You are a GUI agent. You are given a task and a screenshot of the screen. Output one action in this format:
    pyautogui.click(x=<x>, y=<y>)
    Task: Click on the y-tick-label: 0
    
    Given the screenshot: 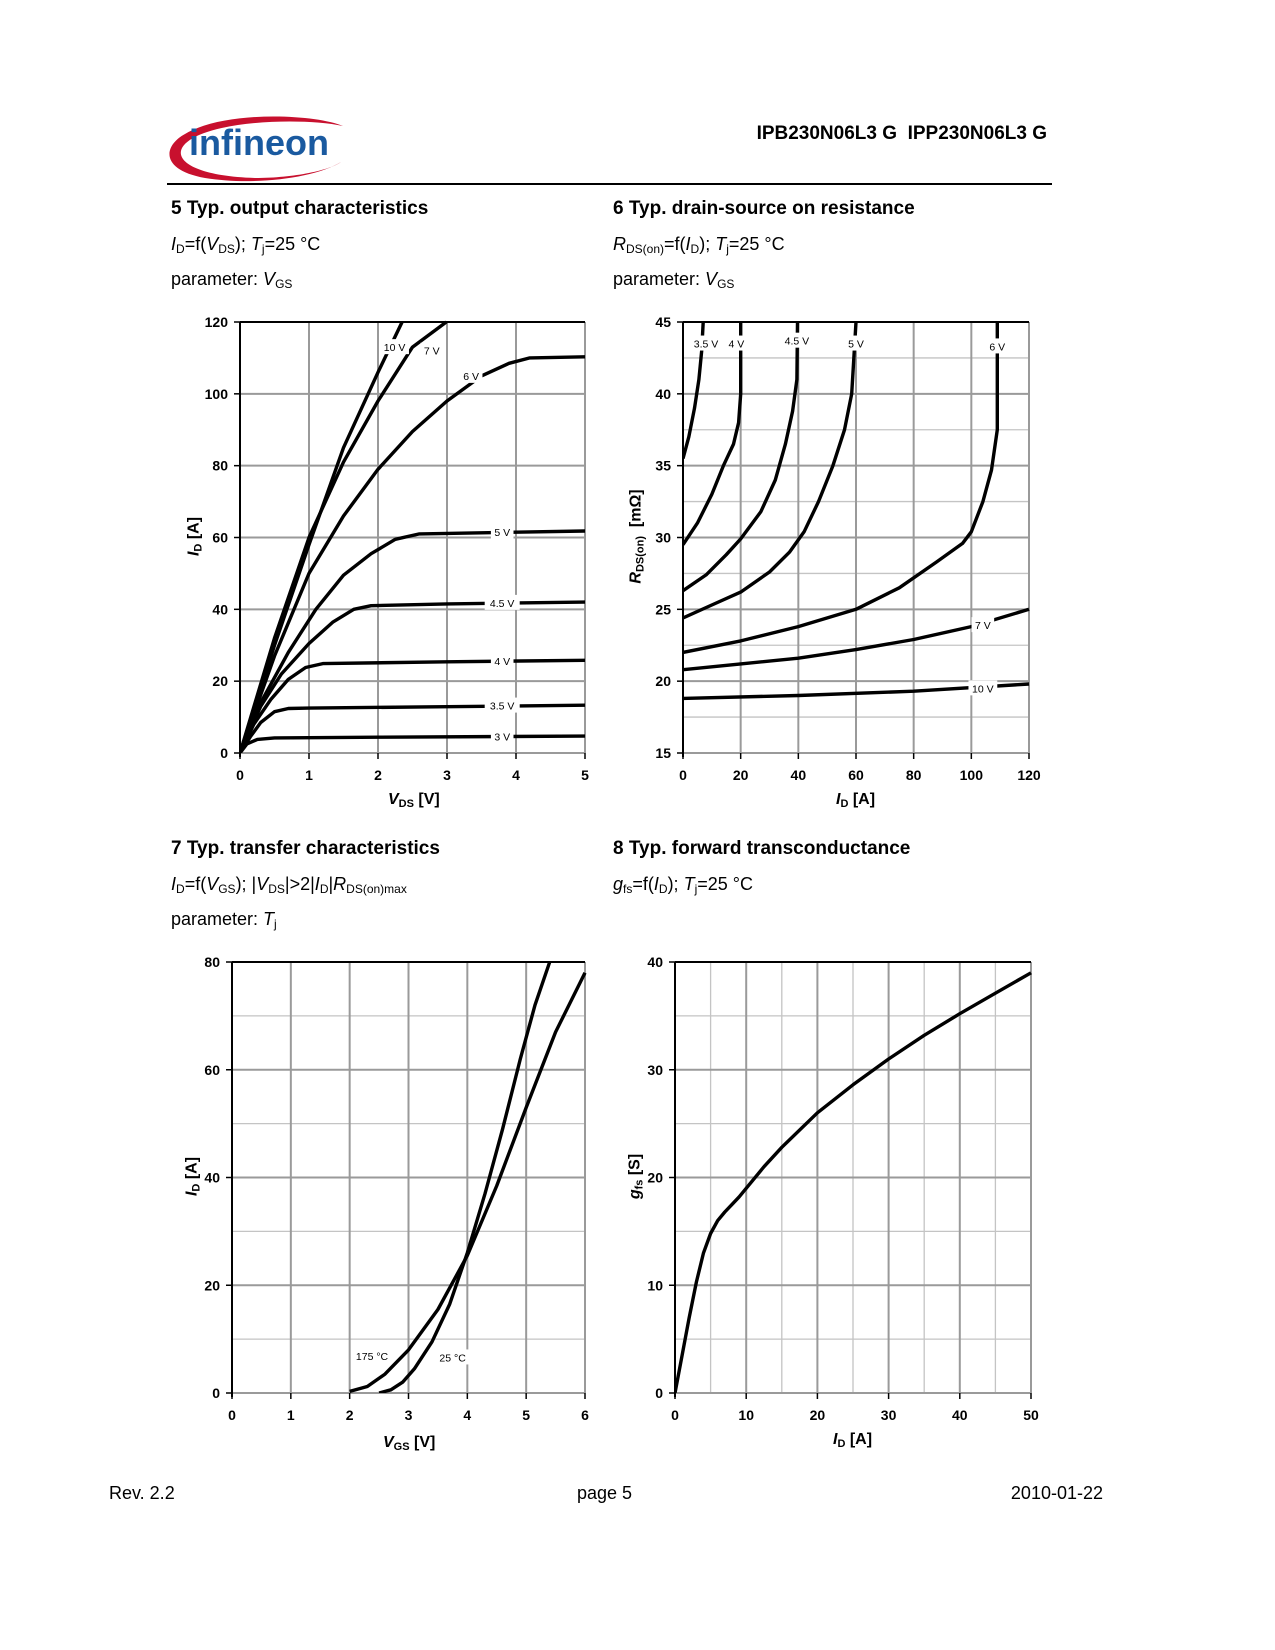 What is the action you would take?
    pyautogui.click(x=659, y=1393)
    